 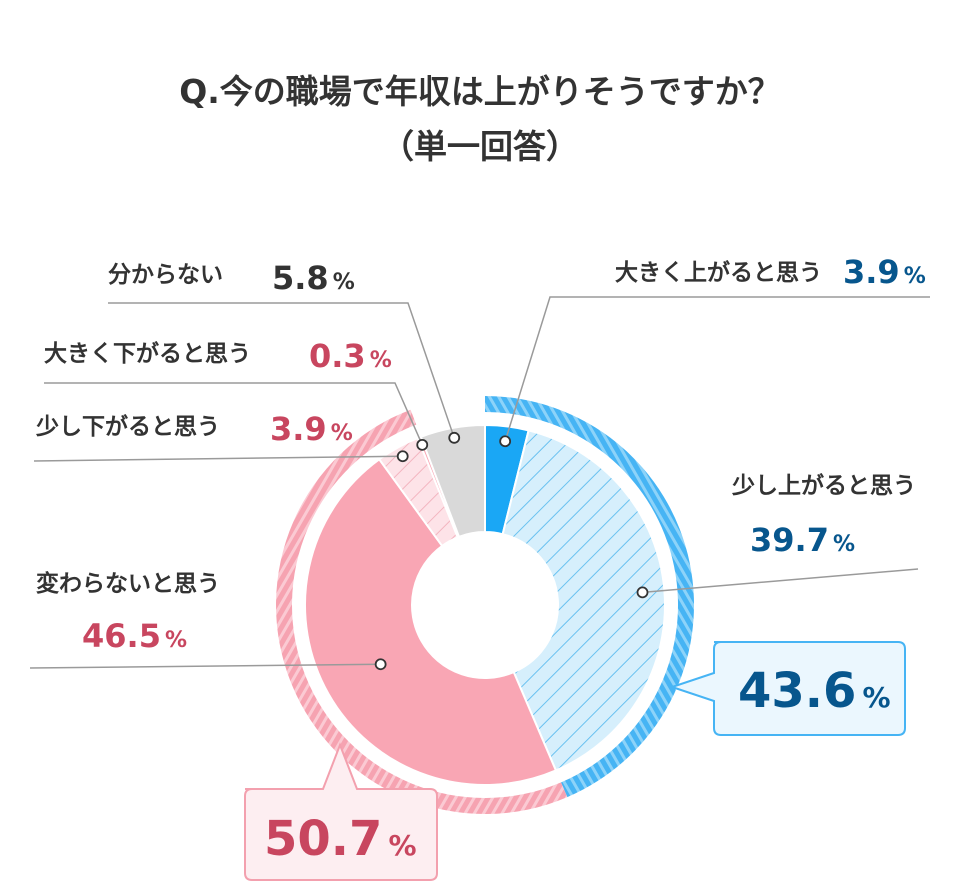 I want to click on slice-label-unknown: 分からない, so click(x=165, y=275).